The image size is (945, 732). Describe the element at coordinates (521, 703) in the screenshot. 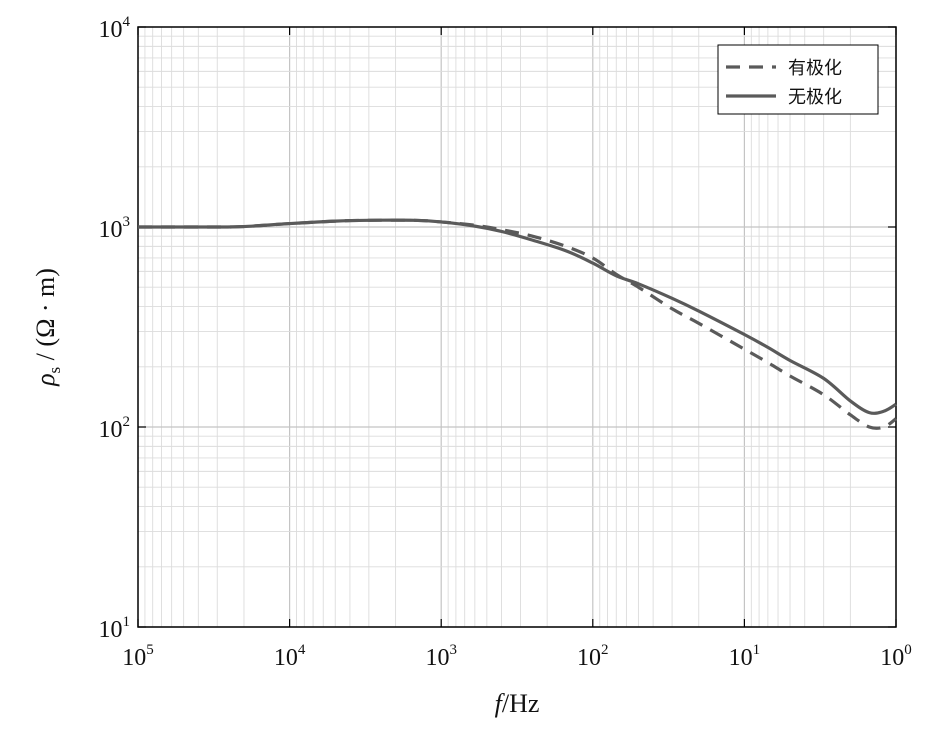

I see `x-axis-label-unit: /Hz` at that location.